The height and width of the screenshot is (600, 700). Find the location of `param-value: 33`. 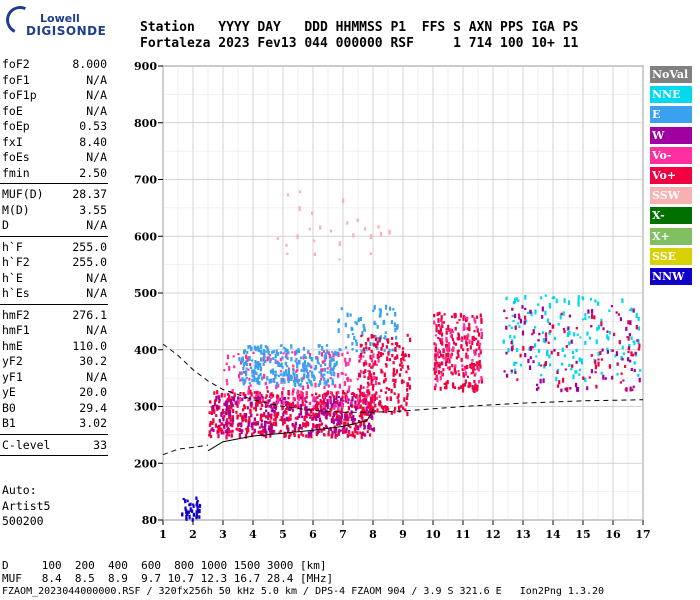

param-value: 33 is located at coordinates (100, 444).